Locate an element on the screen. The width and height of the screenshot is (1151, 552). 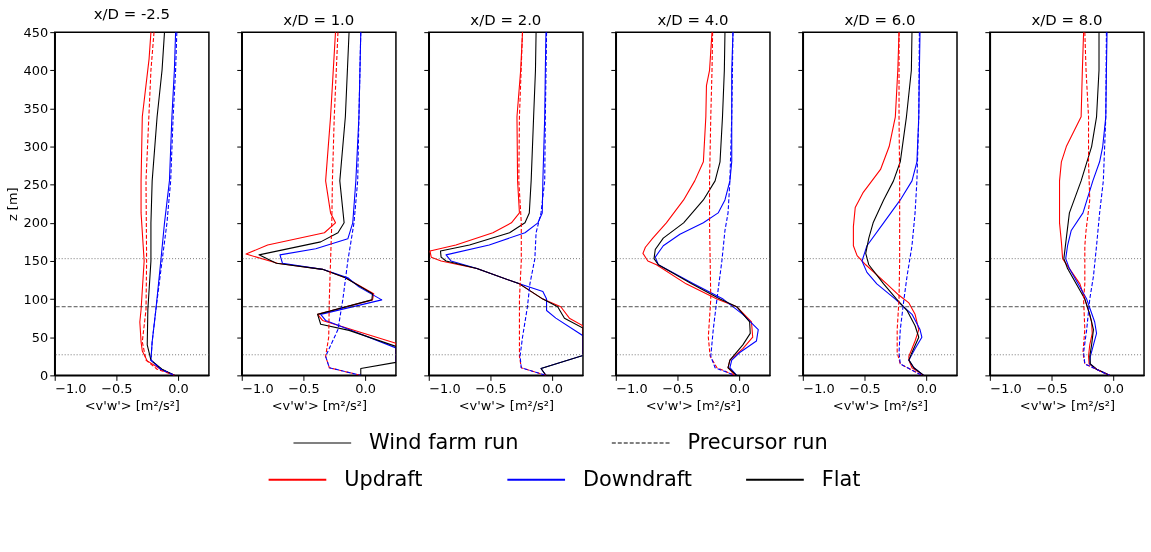
y-tick-label: 100 is located at coordinates (36, 299).